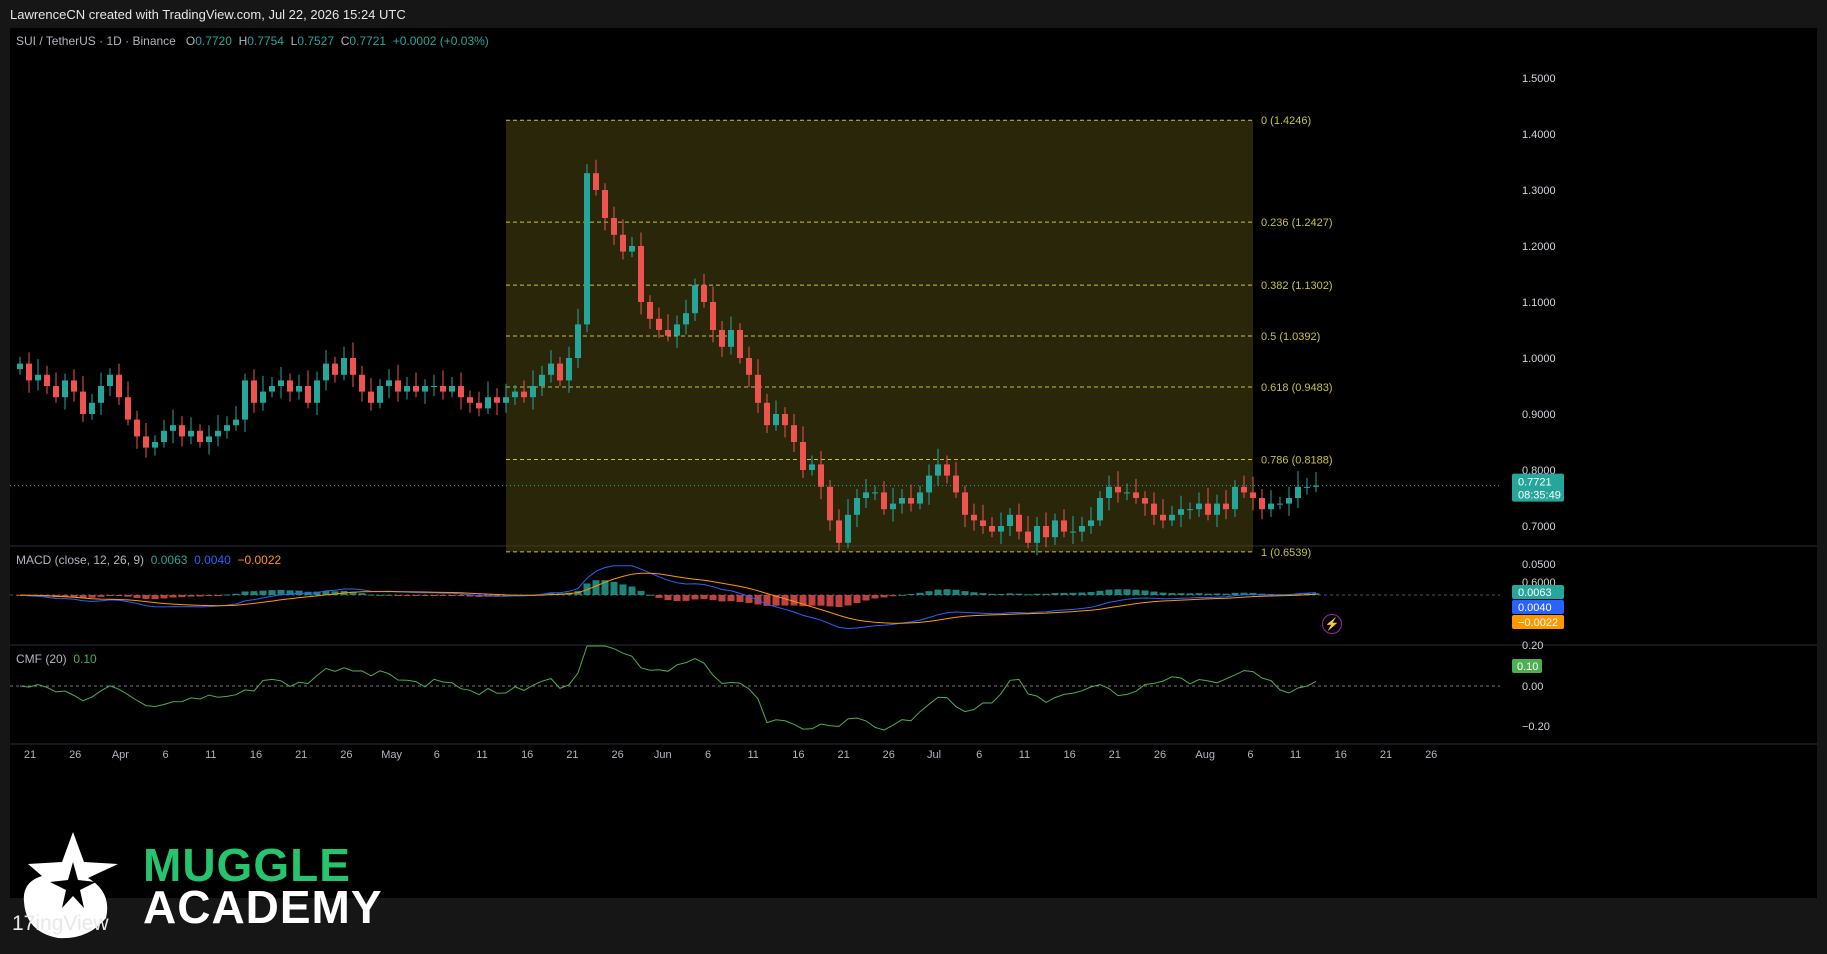 This screenshot has height=954, width=1827. Describe the element at coordinates (24, 923) in the screenshot. I see `tradingview-logo-prefix: 17` at that location.